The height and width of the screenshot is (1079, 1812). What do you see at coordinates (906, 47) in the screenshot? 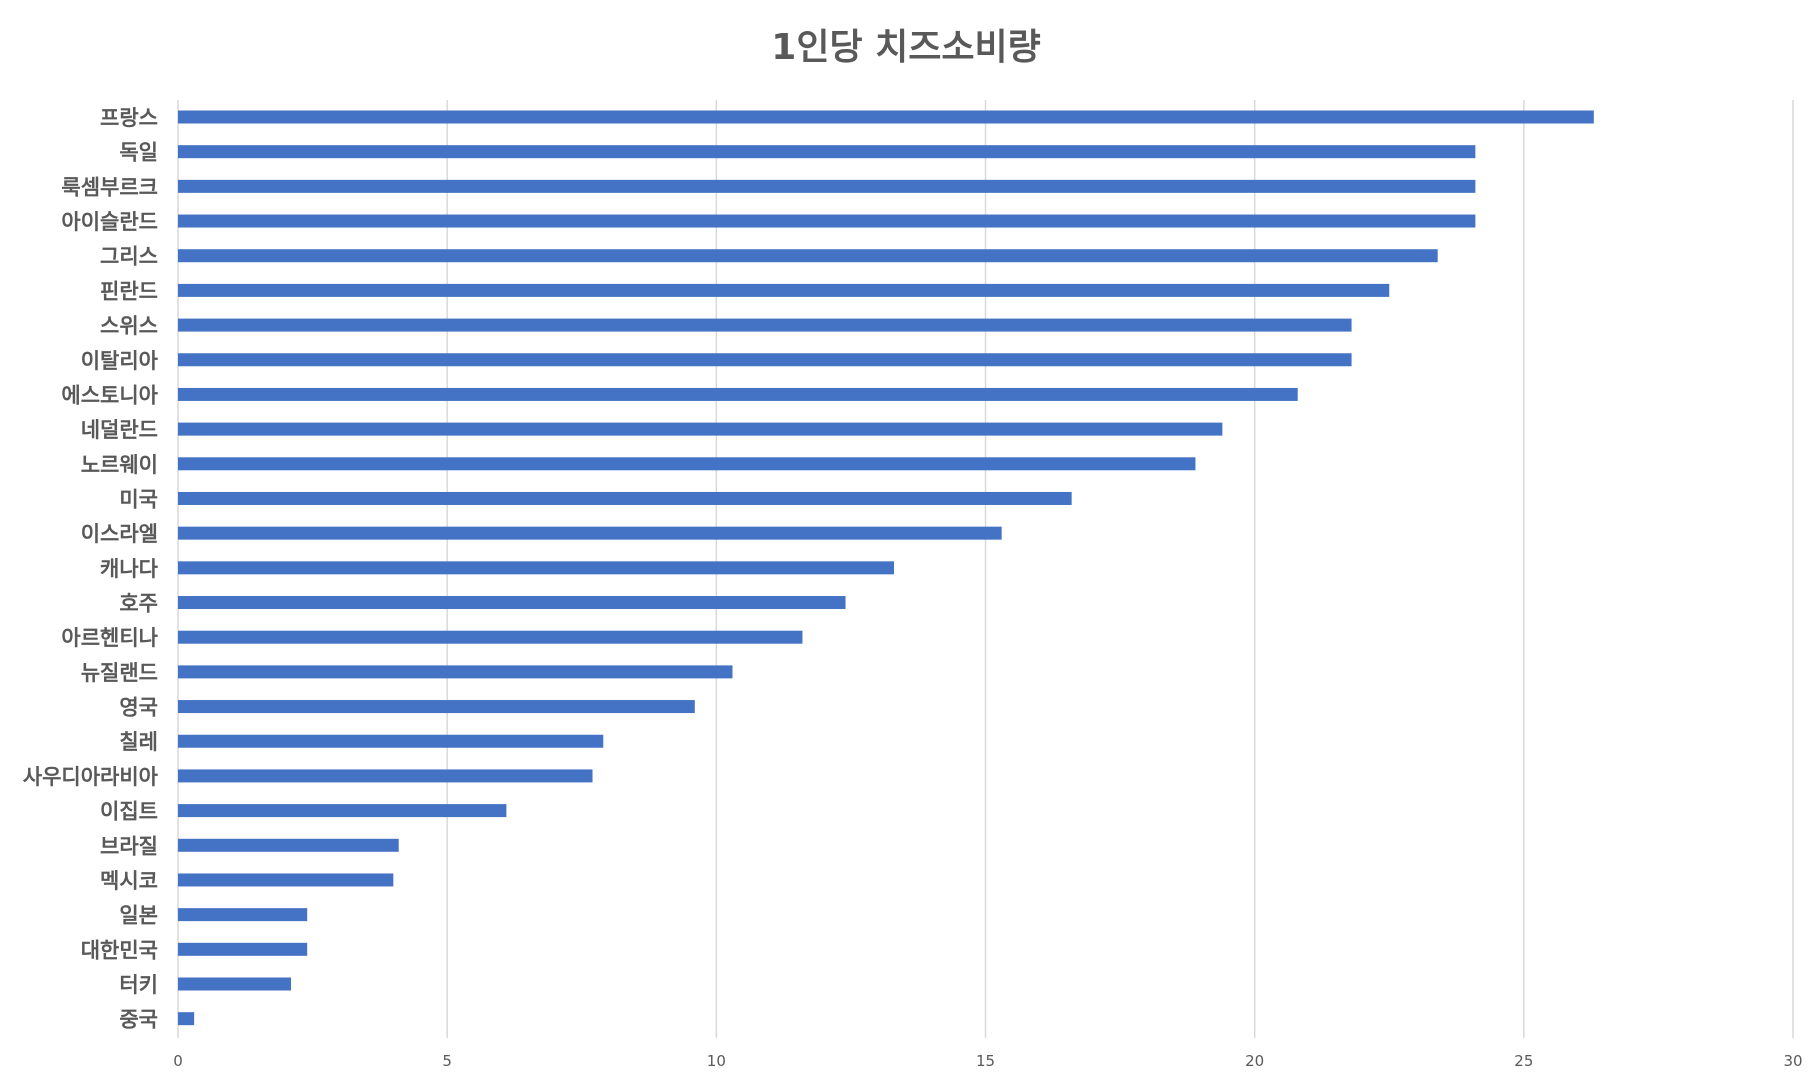
I see `chart-title: 1인당 치즈소비량` at bounding box center [906, 47].